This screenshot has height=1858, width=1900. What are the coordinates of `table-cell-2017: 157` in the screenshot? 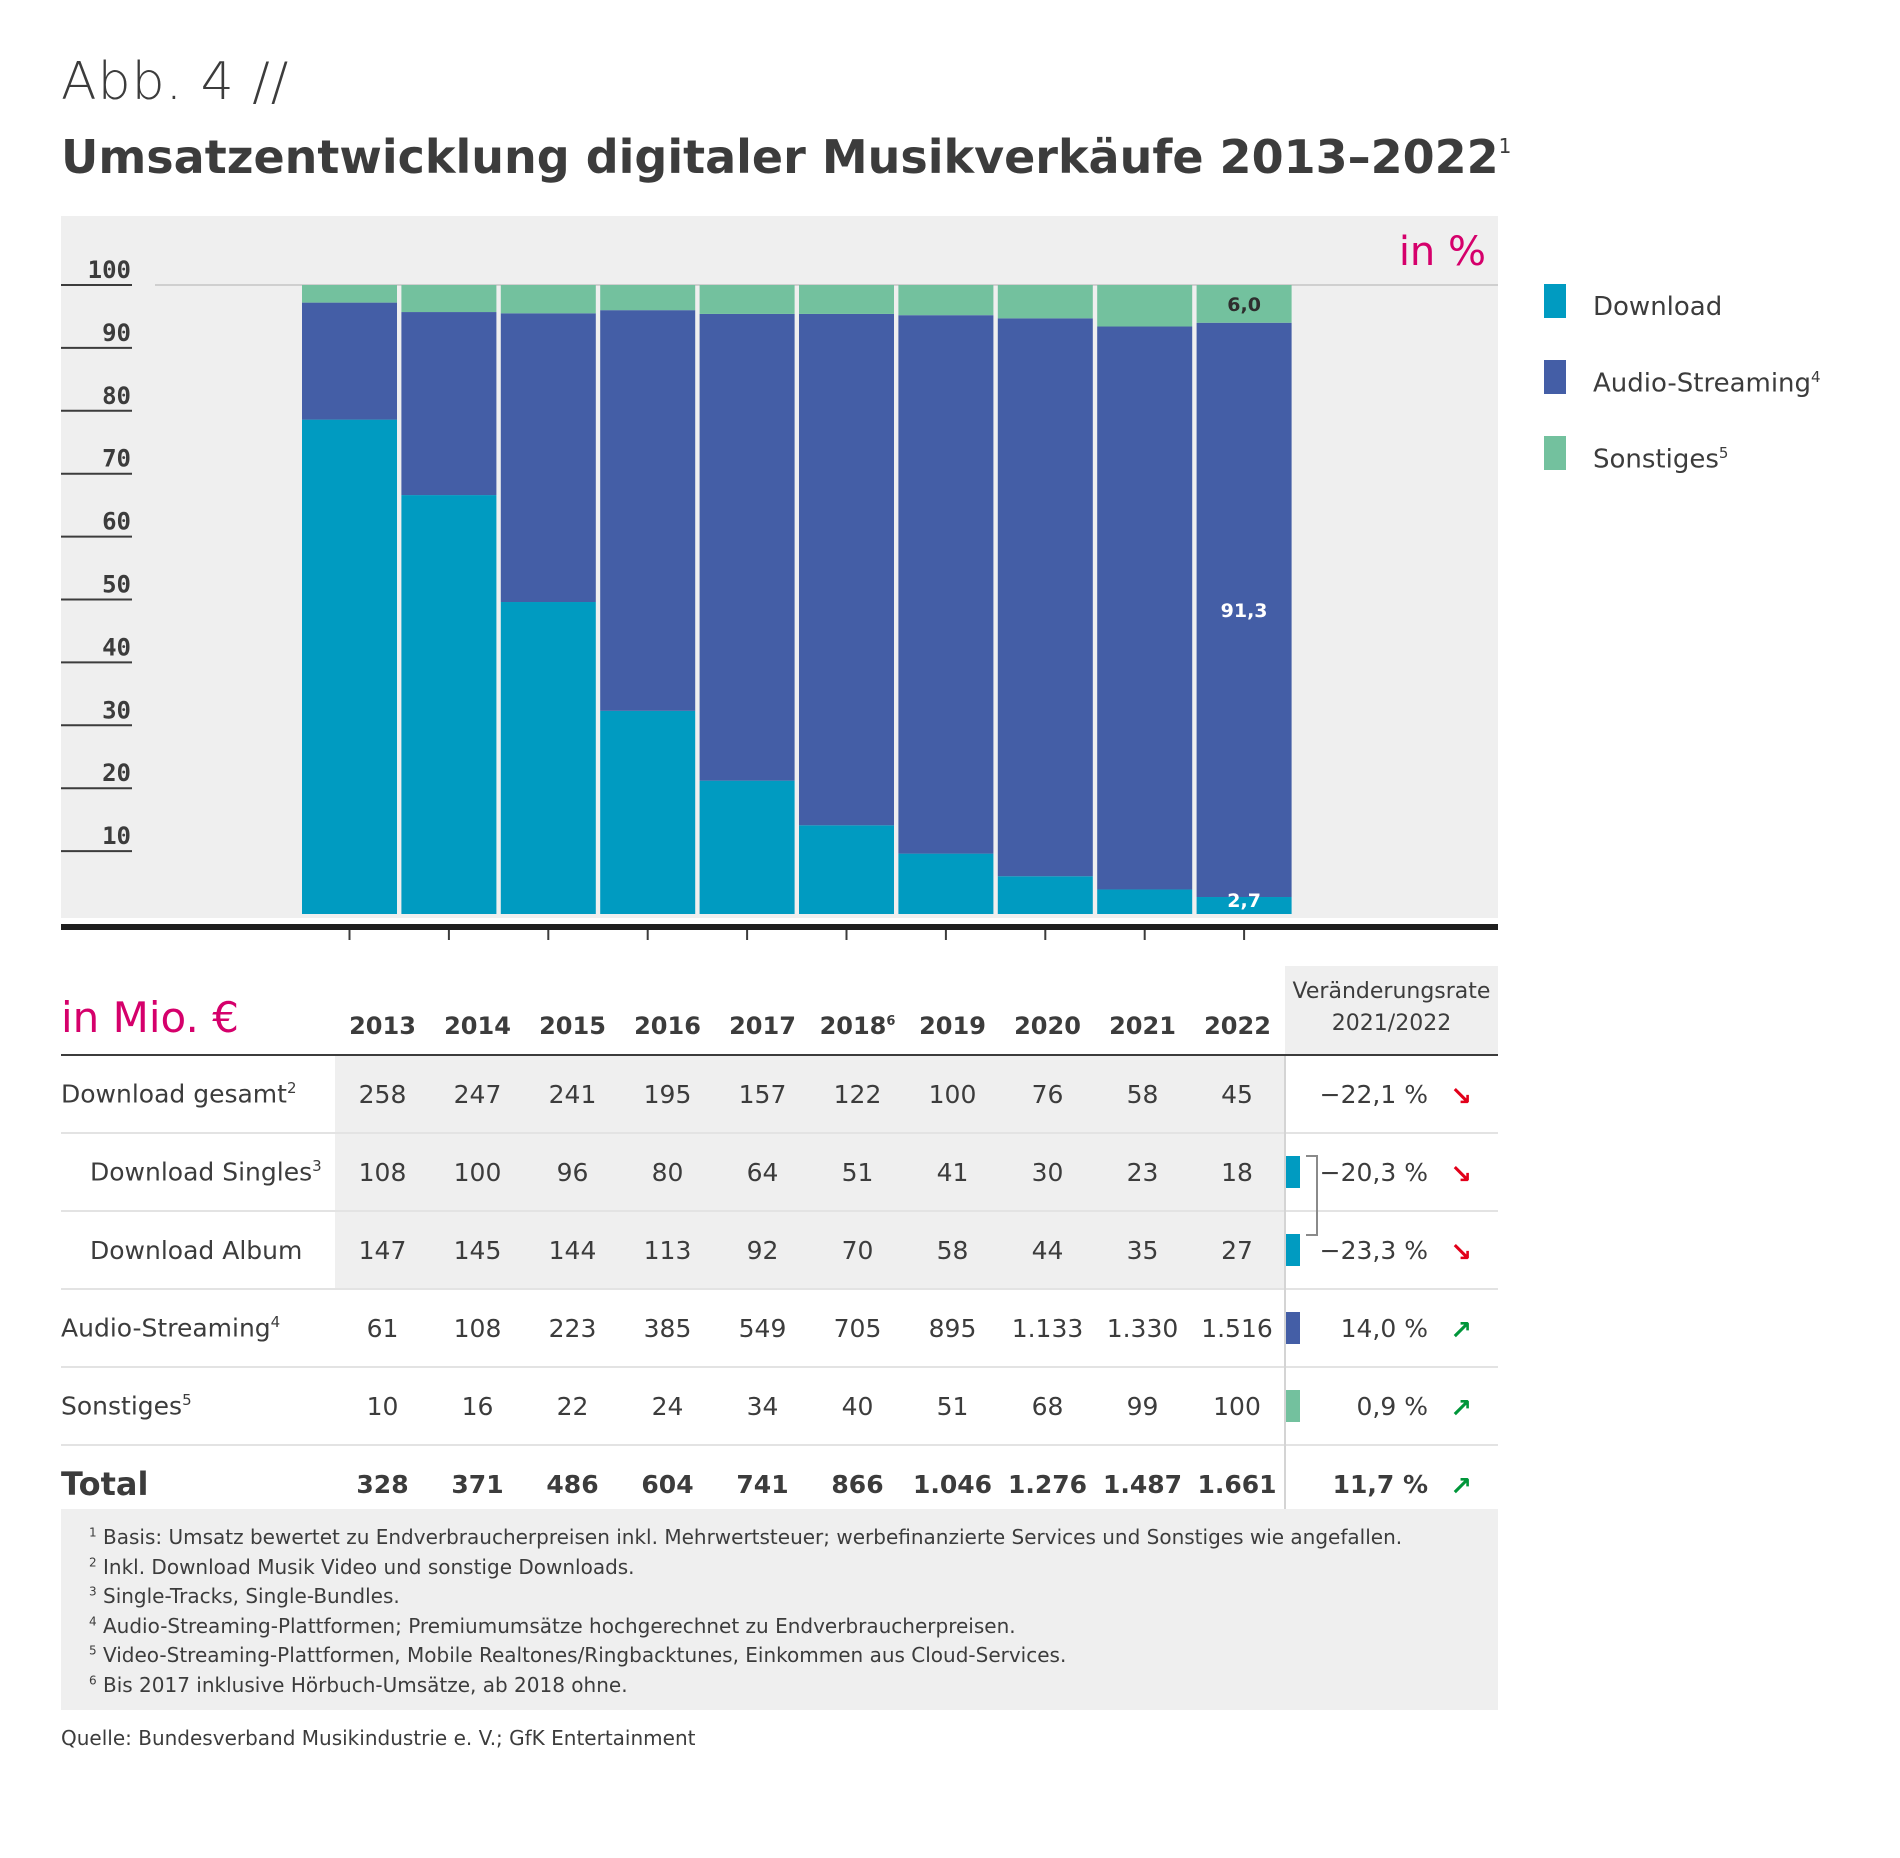 It's located at (762, 1093).